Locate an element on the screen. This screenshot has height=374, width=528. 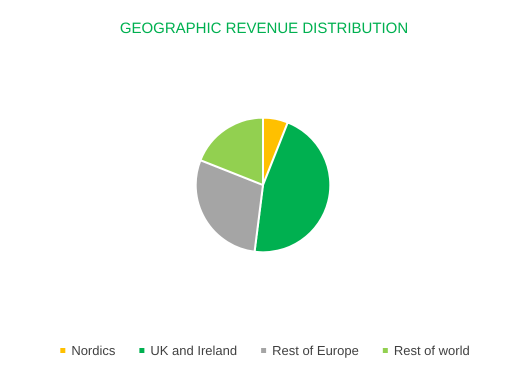
chart-title: GEOGRAPHIC REVENUE DISTRIBUTION is located at coordinates (264, 28).